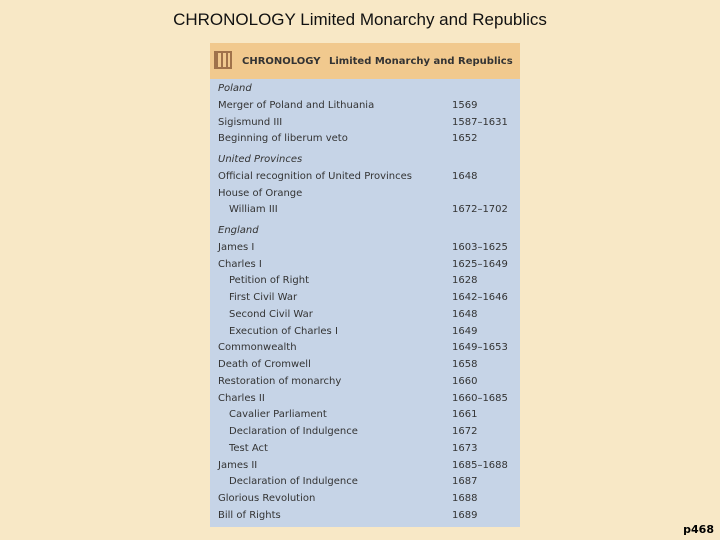 This screenshot has height=540, width=720. Describe the element at coordinates (263, 297) in the screenshot. I see `event: First Civil War` at that location.